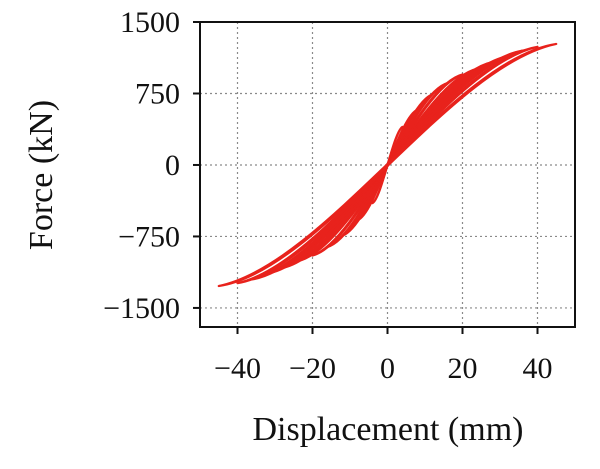 The image size is (600, 469). What do you see at coordinates (41, 175) in the screenshot?
I see `y-axis-label: Force (kN)` at bounding box center [41, 175].